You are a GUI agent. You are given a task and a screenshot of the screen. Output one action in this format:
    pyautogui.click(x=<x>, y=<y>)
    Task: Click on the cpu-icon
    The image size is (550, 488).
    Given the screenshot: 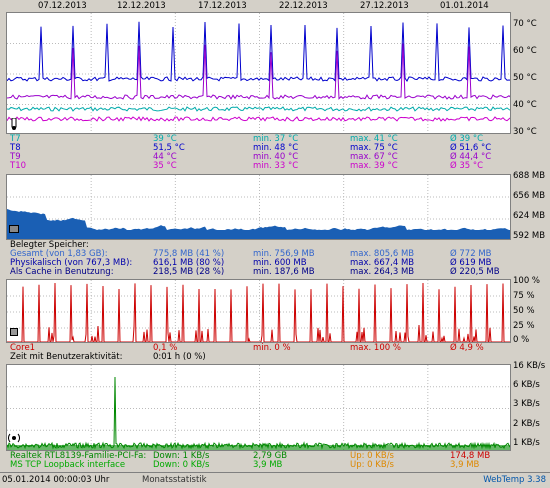 What is the action you would take?
    pyautogui.click(x=14, y=332)
    